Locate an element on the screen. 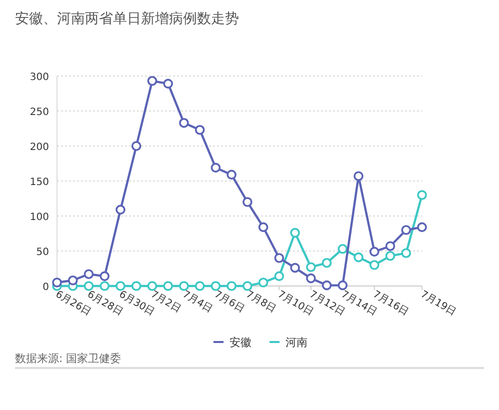 The image size is (499, 410). y-tick-label: 50 is located at coordinates (42, 252).